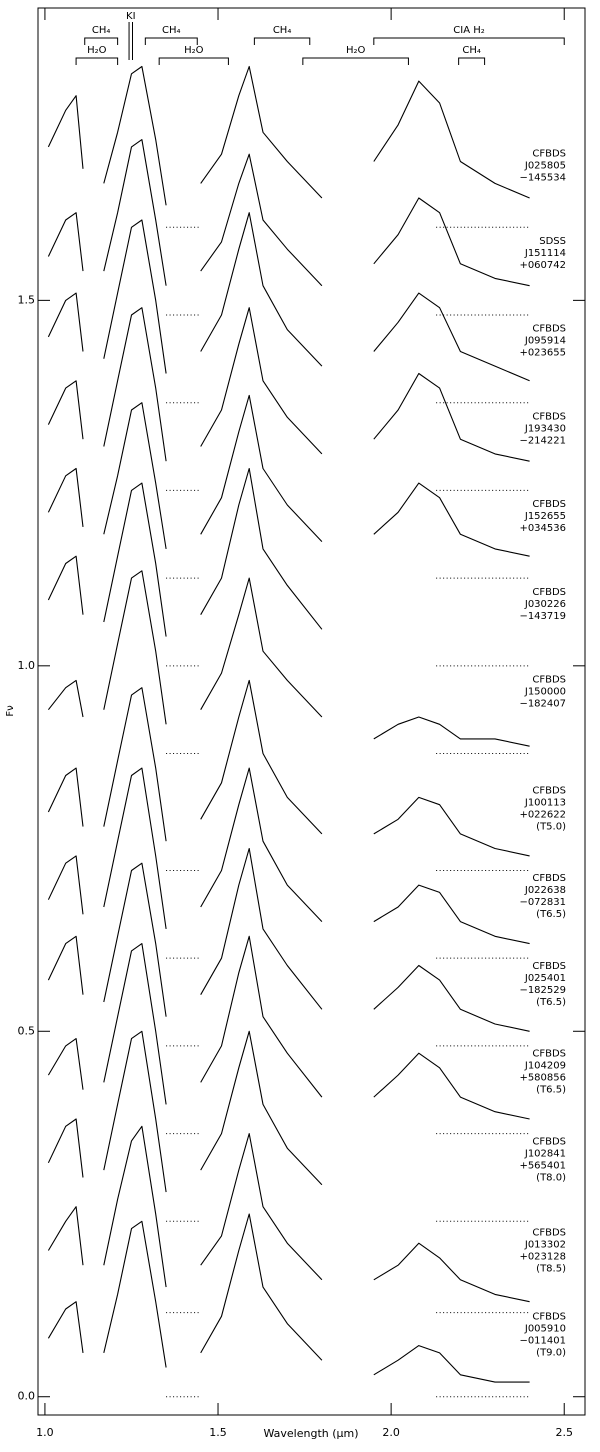 The image size is (600, 1452). Describe the element at coordinates (545, 253) in the screenshot. I see `object-label-line: J151114` at that location.